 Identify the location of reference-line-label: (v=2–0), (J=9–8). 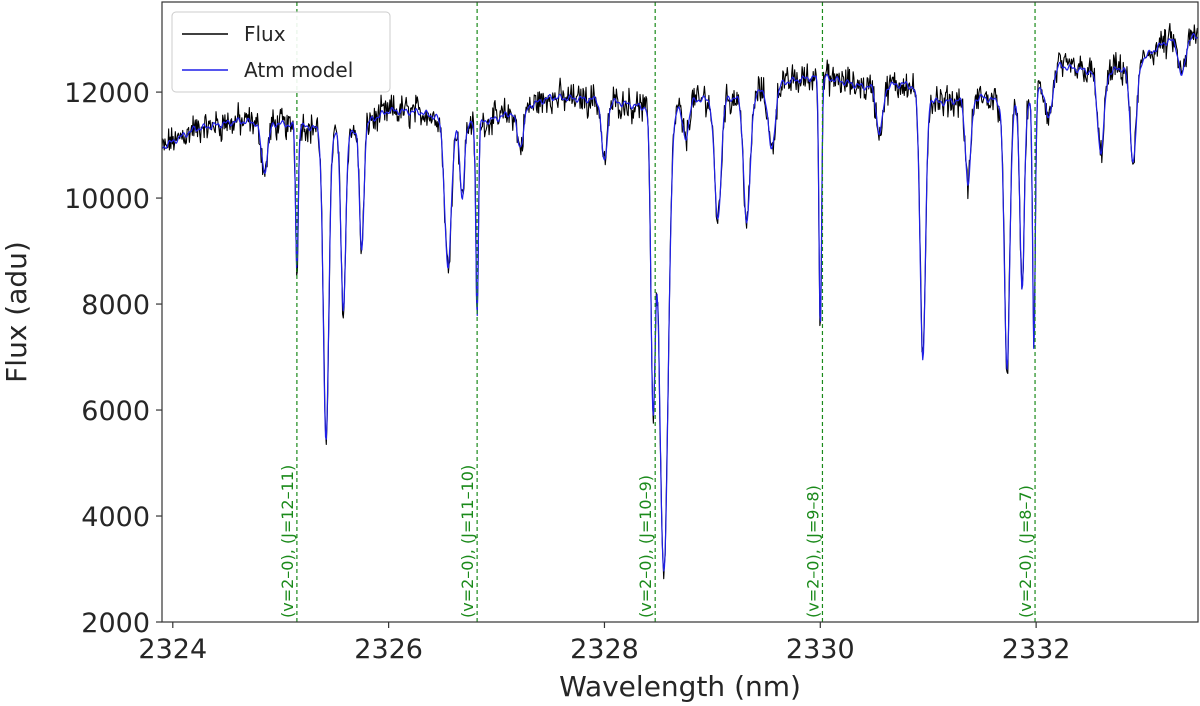
(812, 551).